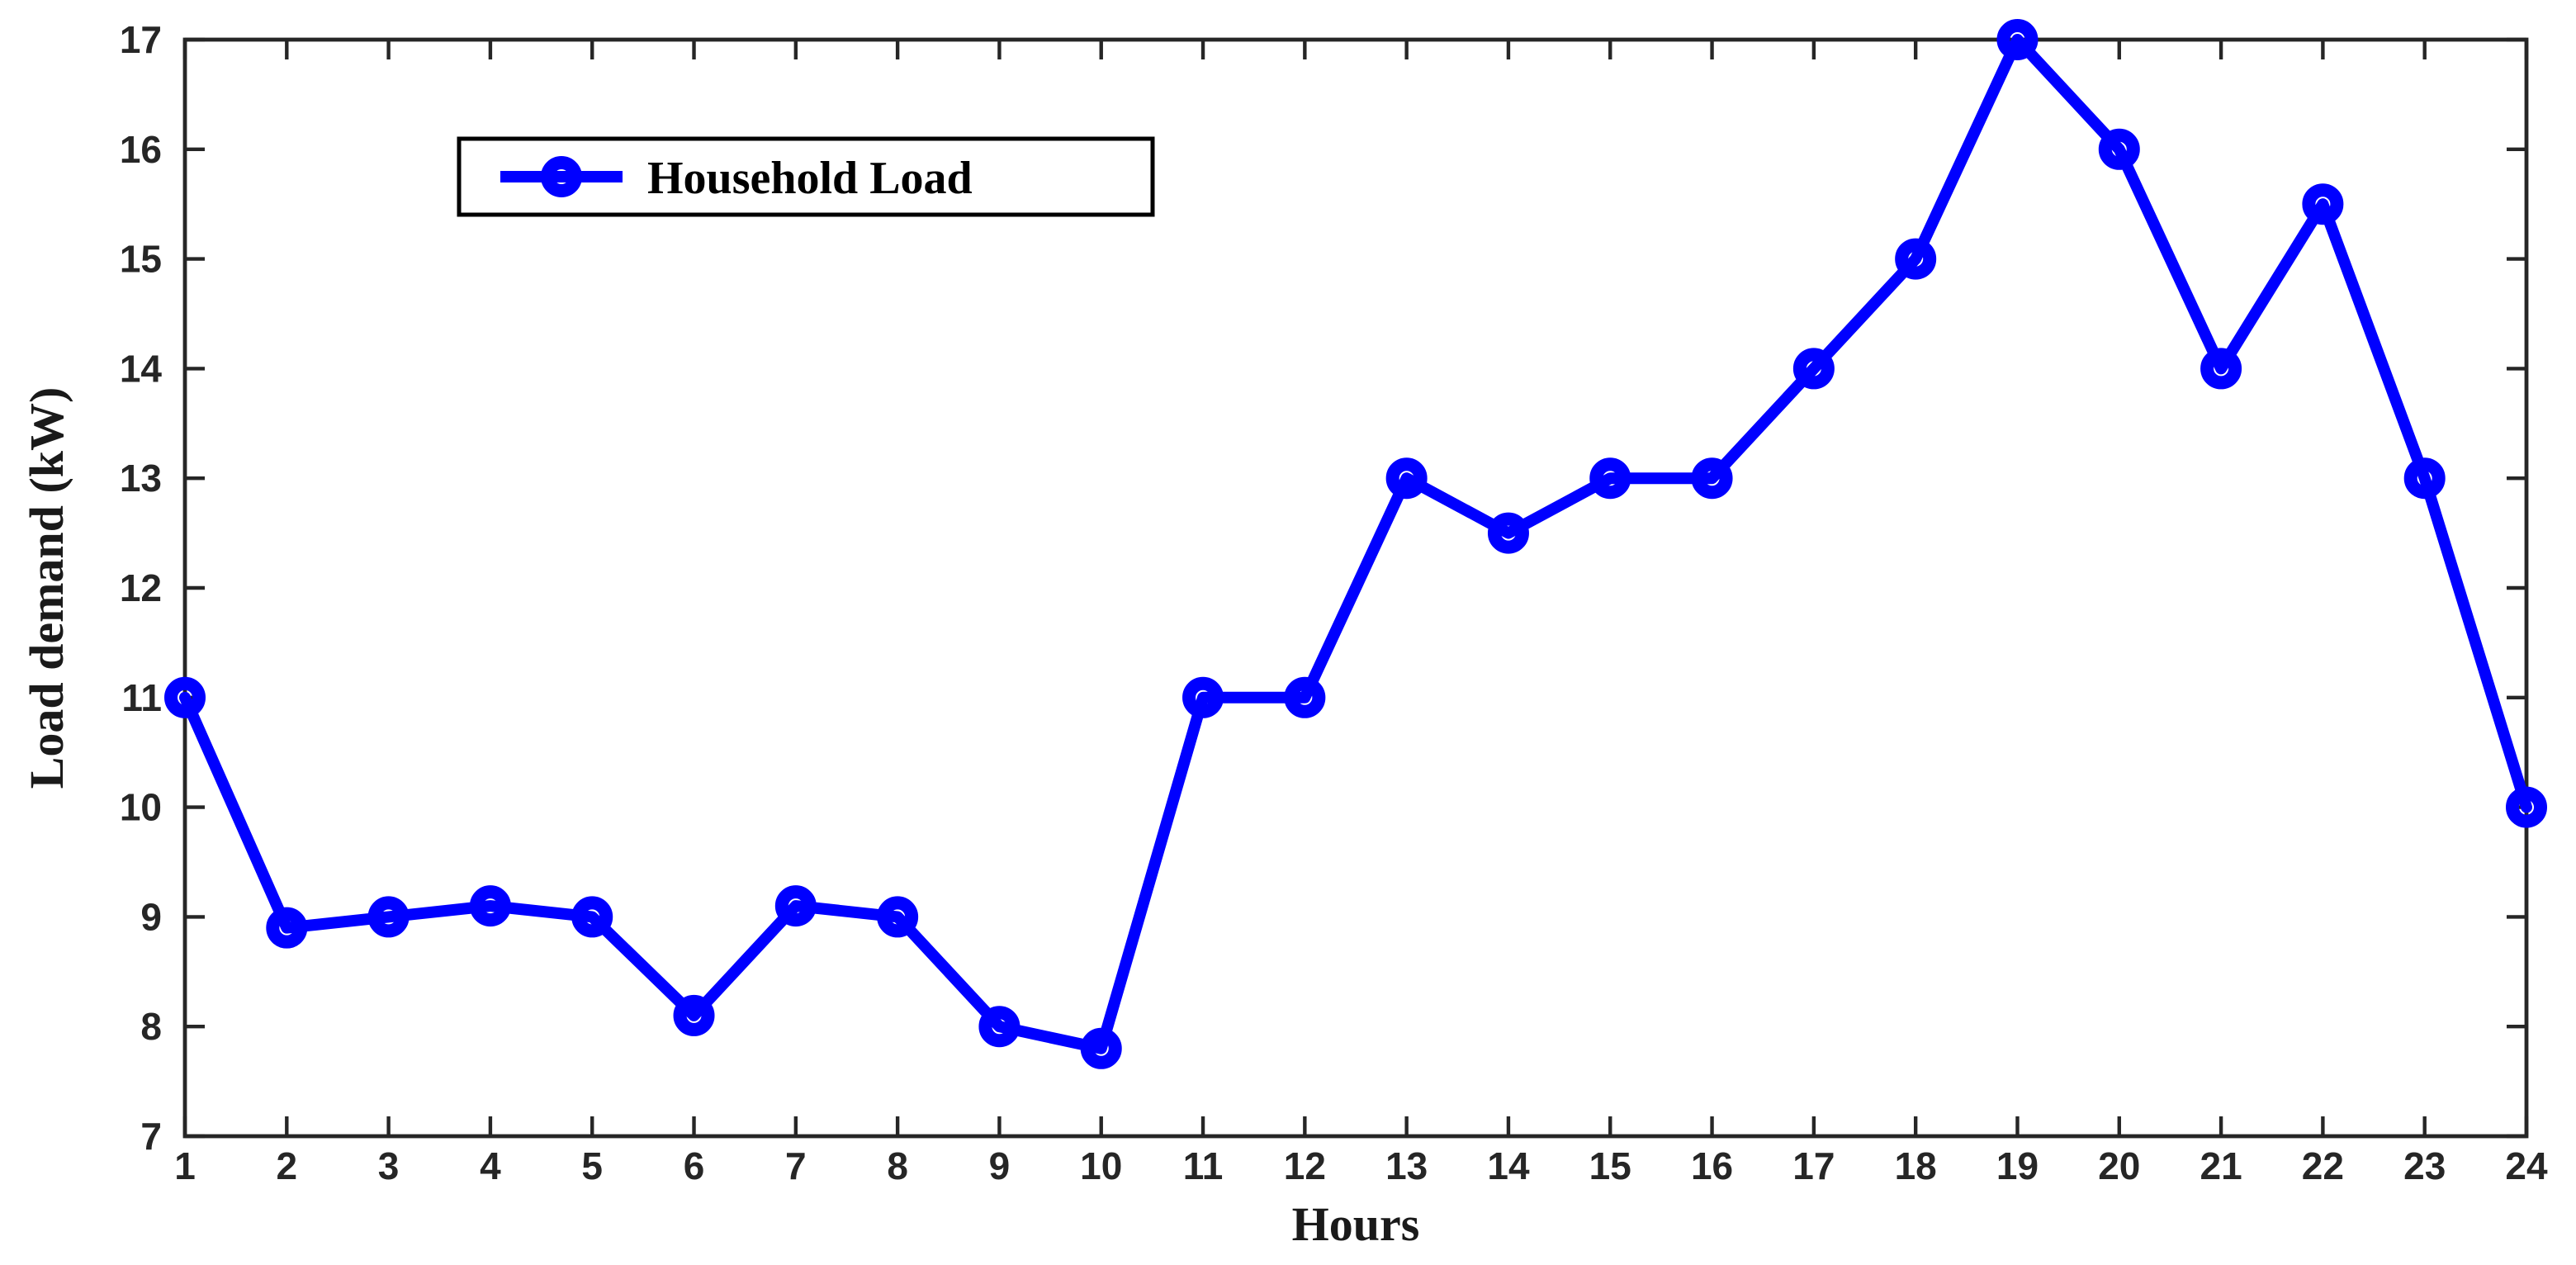  Describe the element at coordinates (1356, 1224) in the screenshot. I see `x-axis-title: Hours` at that location.